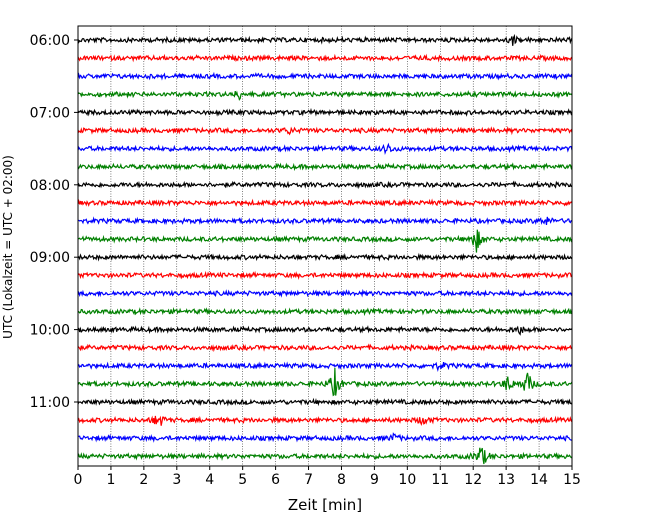 This screenshot has width=650, height=524. I want to click on x-tick-label: 1, so click(110, 480).